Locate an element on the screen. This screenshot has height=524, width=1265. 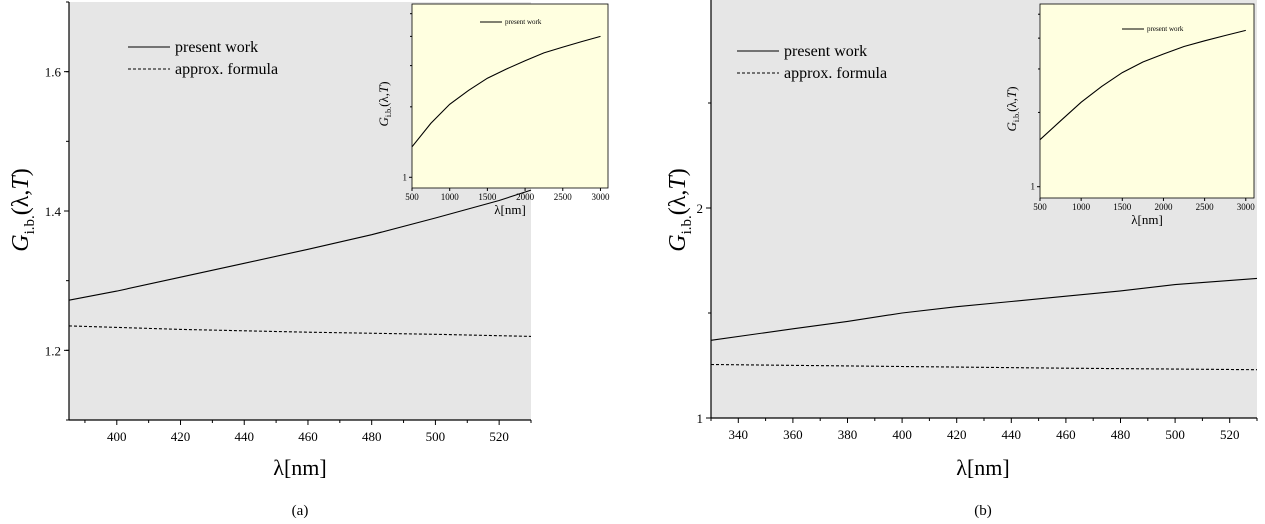
y-tick-label: 1.2 is located at coordinates (53, 350).